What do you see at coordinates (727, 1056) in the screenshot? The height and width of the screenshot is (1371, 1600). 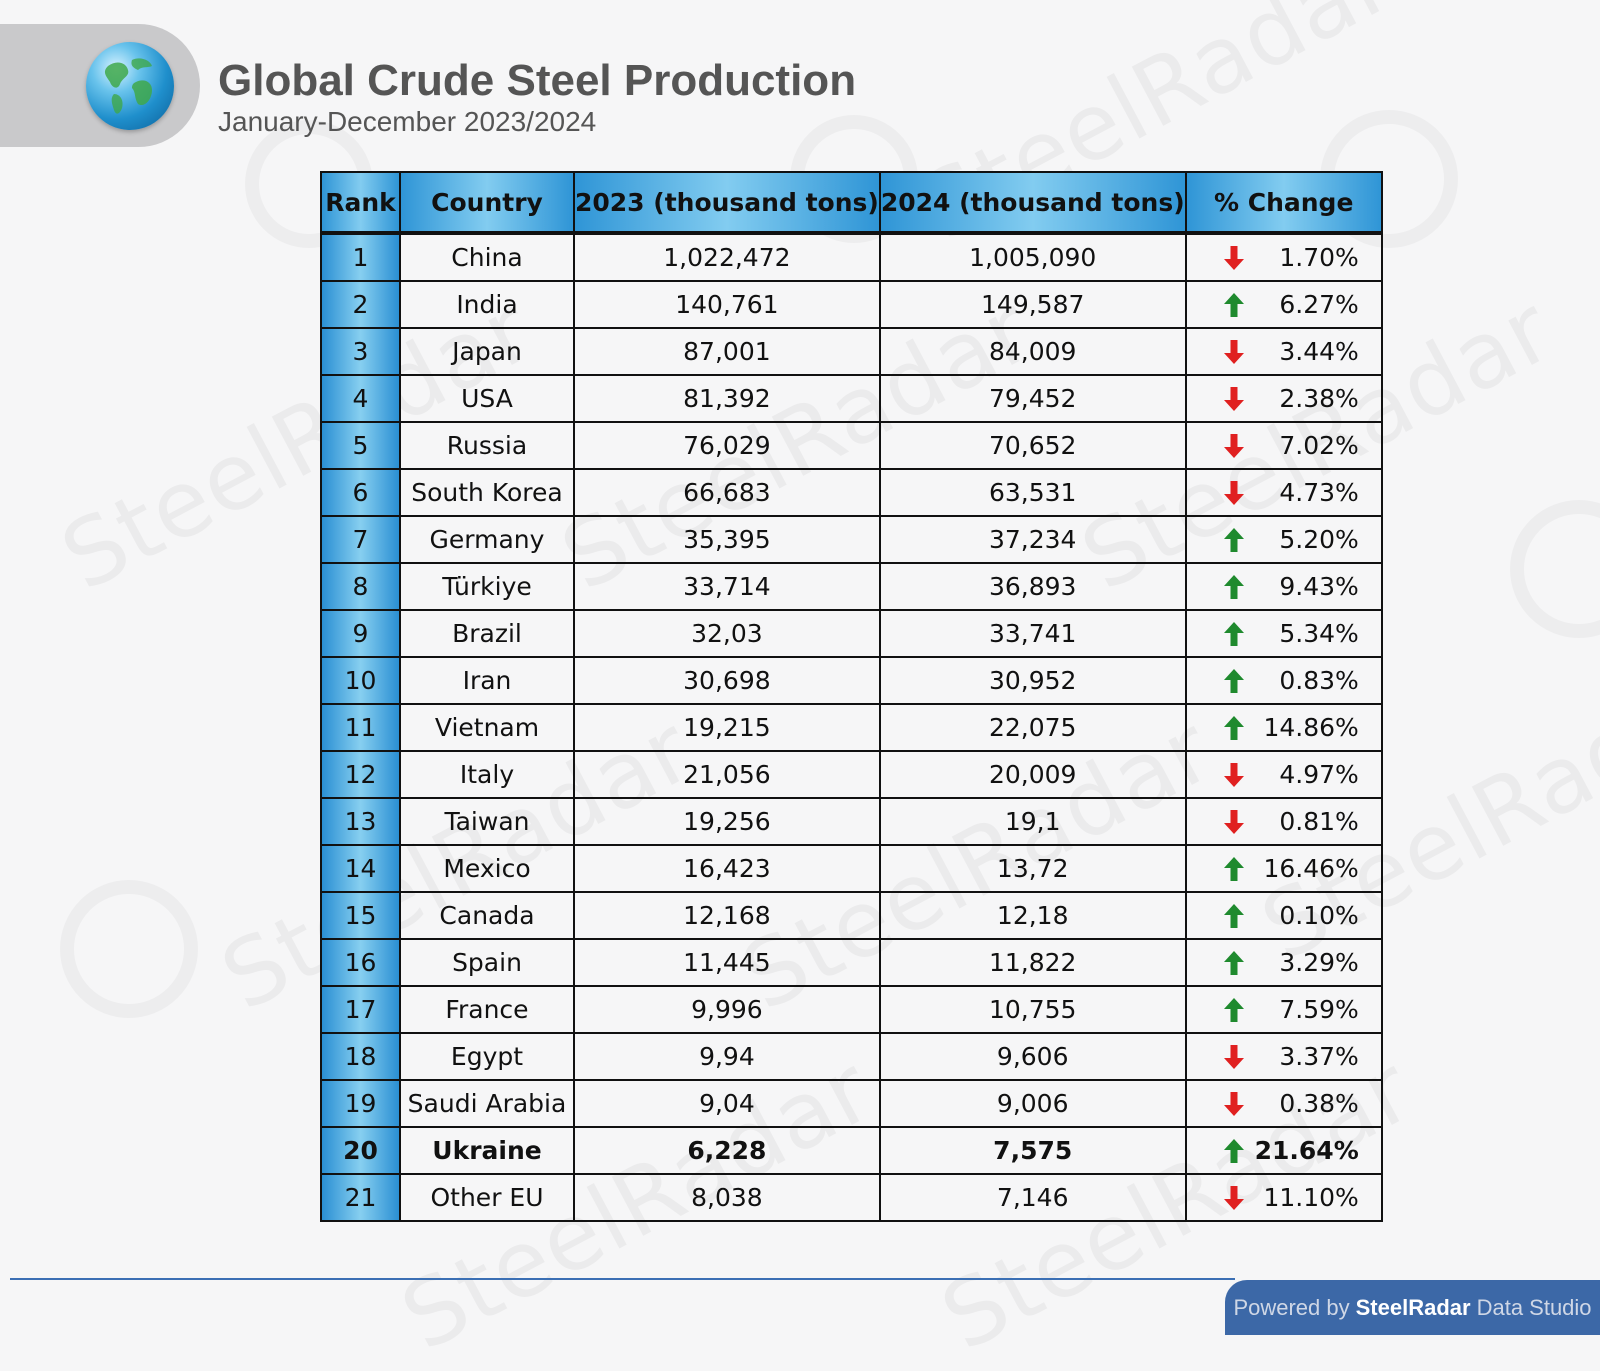 I see `value-2023-cell: 9,94` at bounding box center [727, 1056].